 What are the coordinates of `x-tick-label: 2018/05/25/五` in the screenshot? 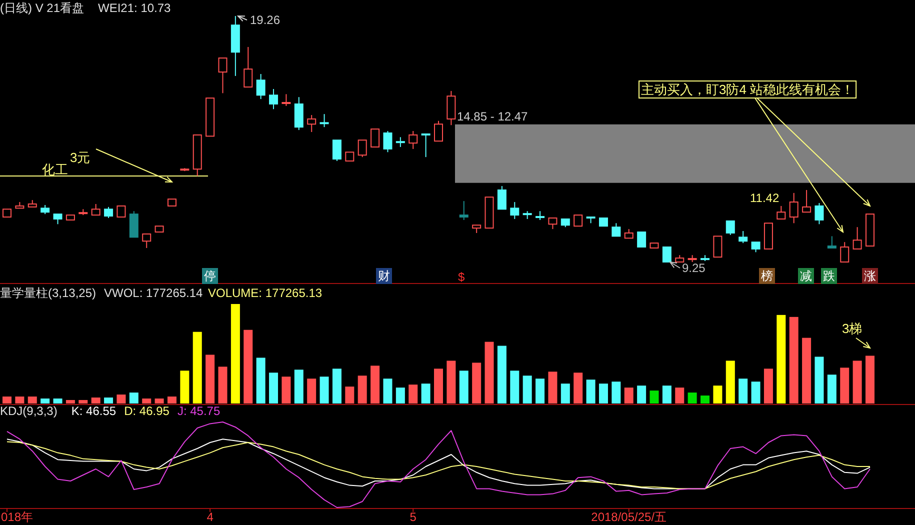 It's located at (629, 517).